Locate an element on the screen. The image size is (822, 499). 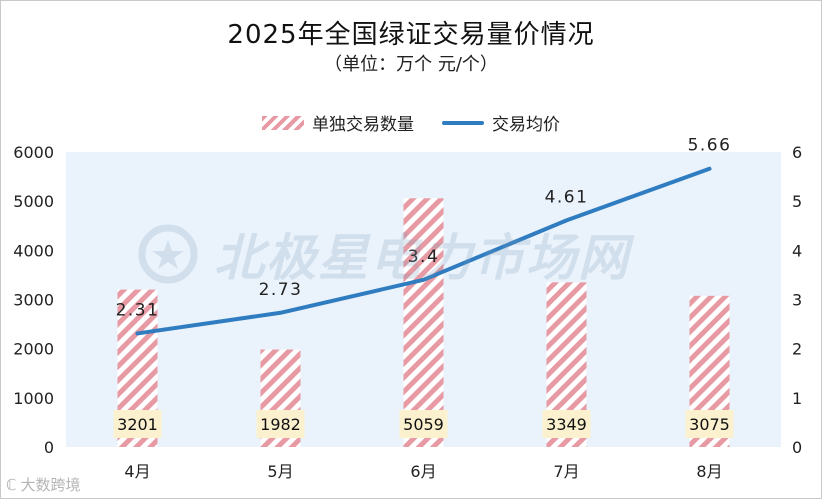
x-tick-label: 4月 is located at coordinates (137, 471).